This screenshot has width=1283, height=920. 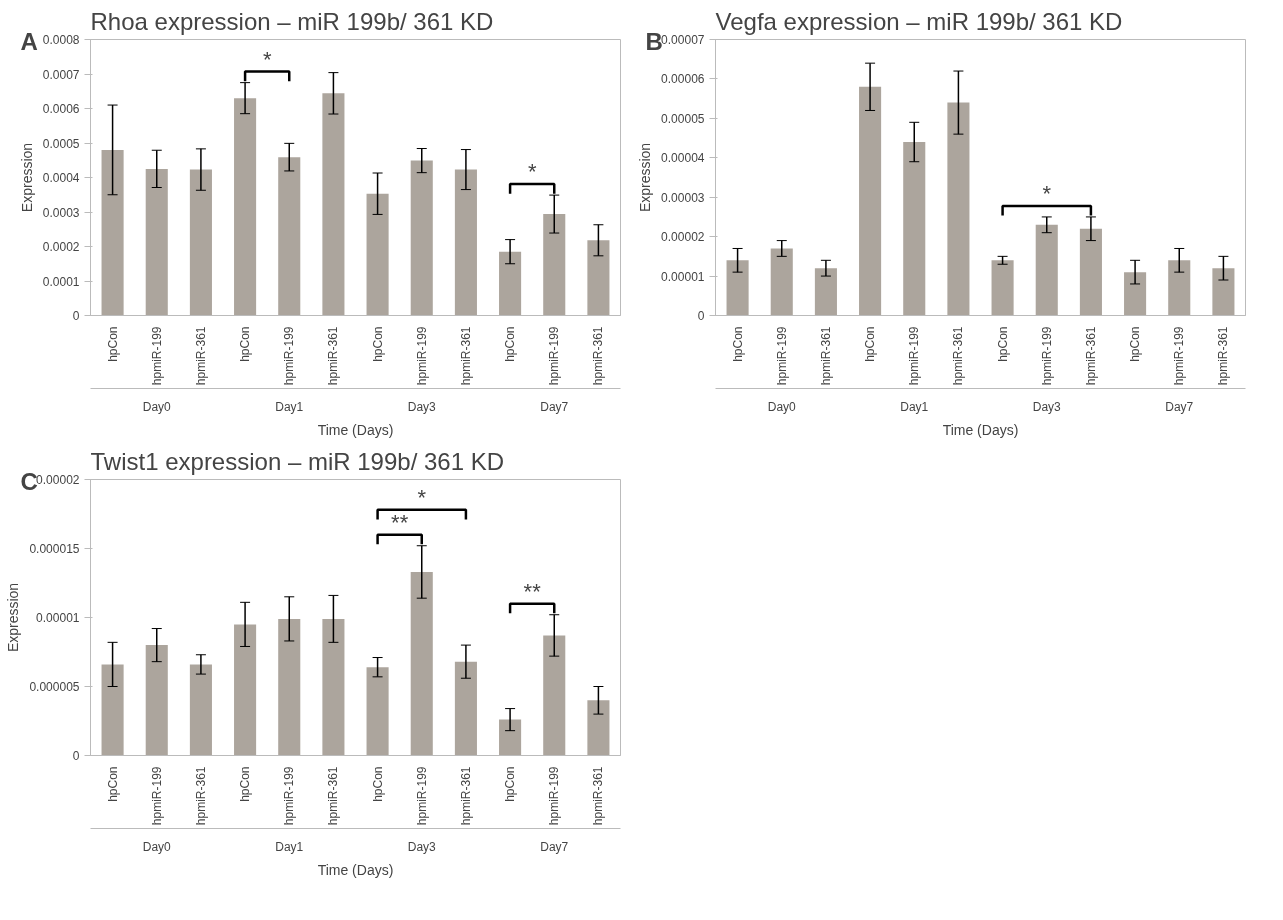 What do you see at coordinates (683, 118) in the screenshot?
I see `y-tick-label: 0.00005` at bounding box center [683, 118].